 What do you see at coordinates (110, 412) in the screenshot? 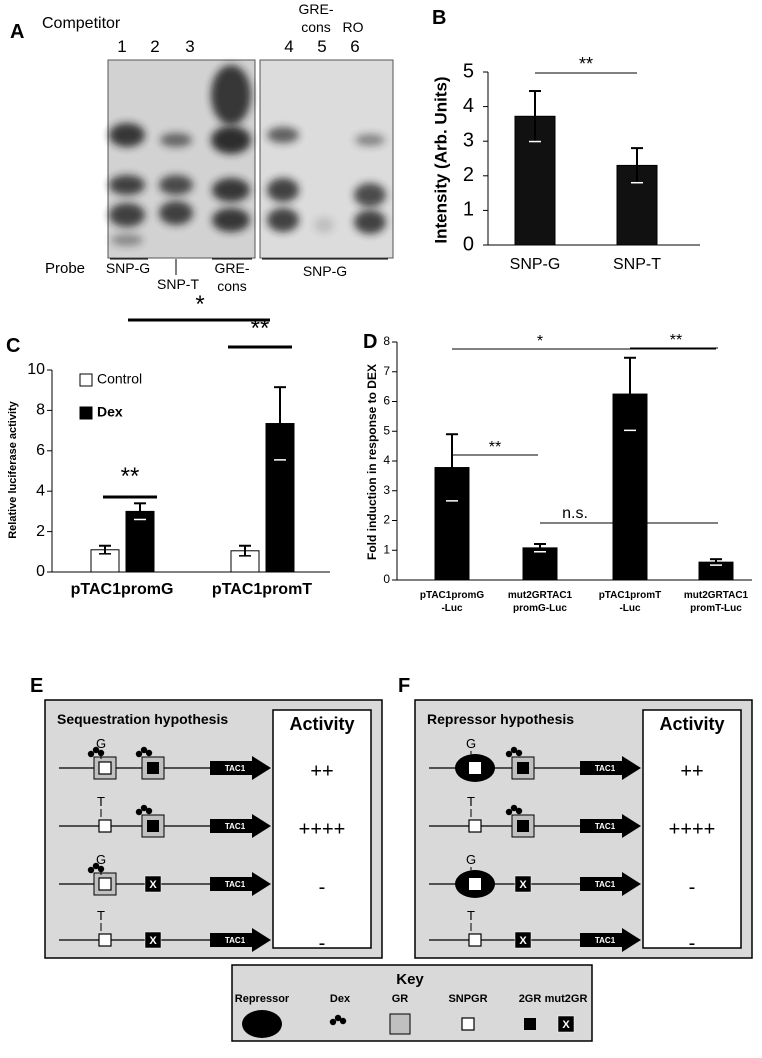
I see `legend-label: Dex` at bounding box center [110, 412].